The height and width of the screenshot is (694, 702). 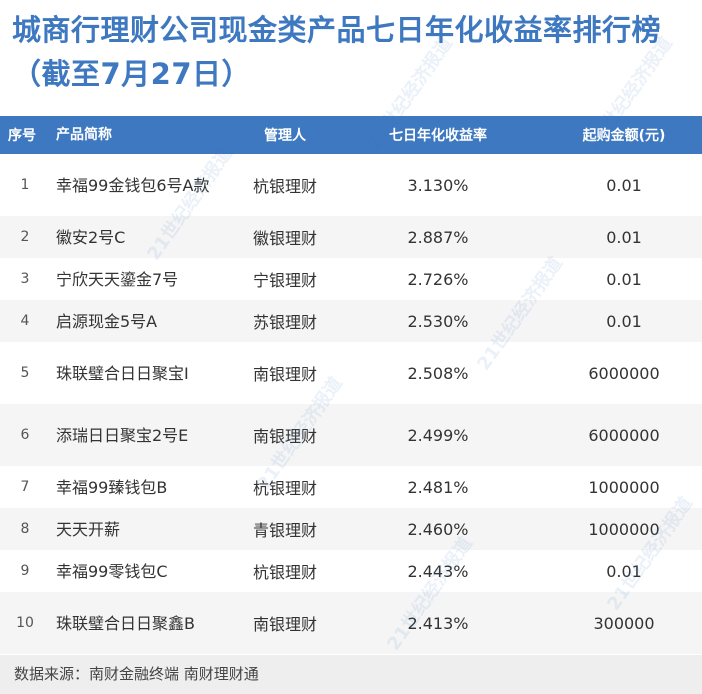 I want to click on row-yield: 2.413%, so click(x=438, y=623).